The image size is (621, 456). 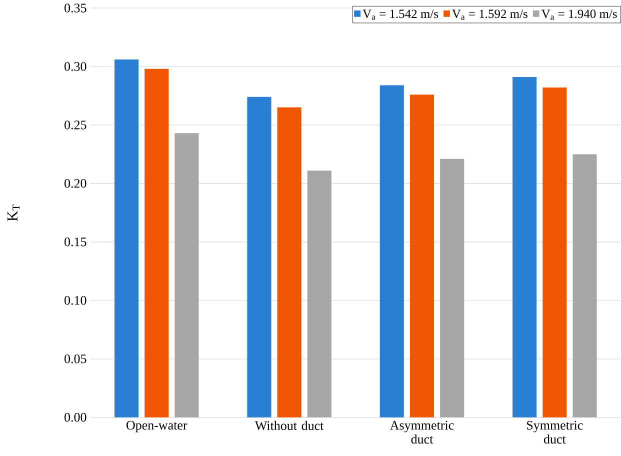 What do you see at coordinates (14, 212) in the screenshot?
I see `y-axis-title: K$_{T}$` at bounding box center [14, 212].